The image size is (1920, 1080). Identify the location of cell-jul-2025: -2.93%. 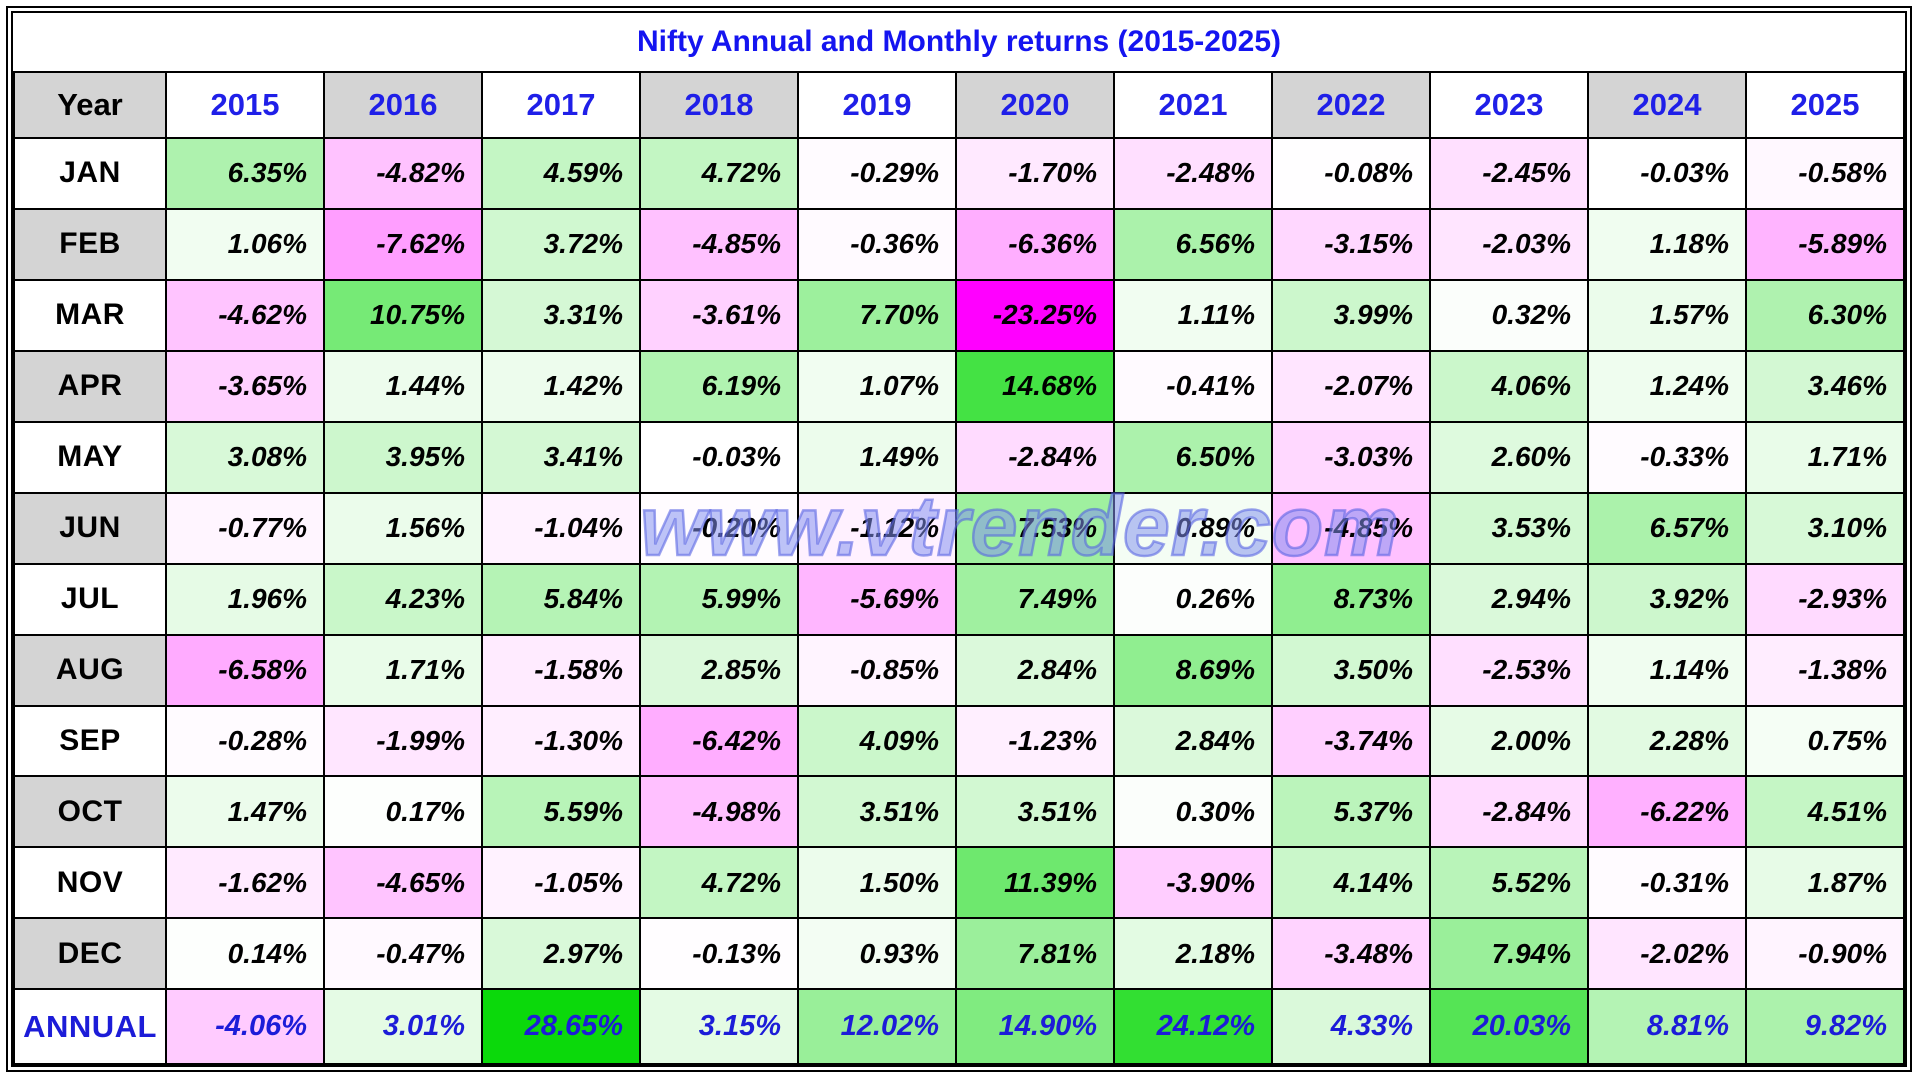
(1825, 599).